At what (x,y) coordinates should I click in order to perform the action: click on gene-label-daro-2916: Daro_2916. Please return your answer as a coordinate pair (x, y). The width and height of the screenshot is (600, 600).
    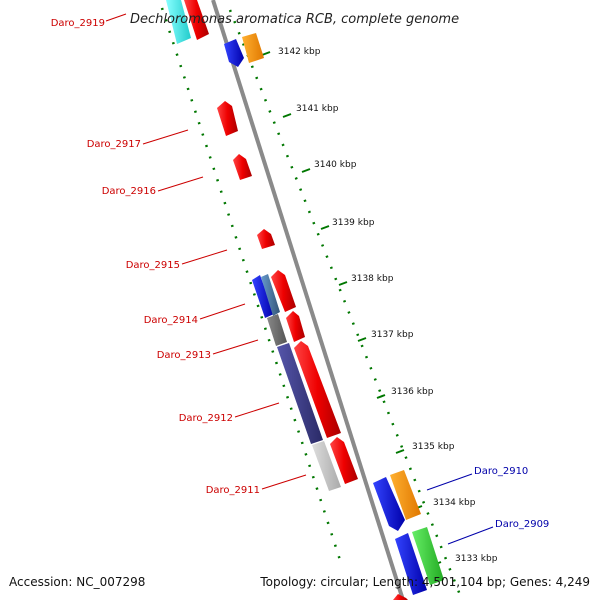
    Looking at the image, I should click on (129, 191).